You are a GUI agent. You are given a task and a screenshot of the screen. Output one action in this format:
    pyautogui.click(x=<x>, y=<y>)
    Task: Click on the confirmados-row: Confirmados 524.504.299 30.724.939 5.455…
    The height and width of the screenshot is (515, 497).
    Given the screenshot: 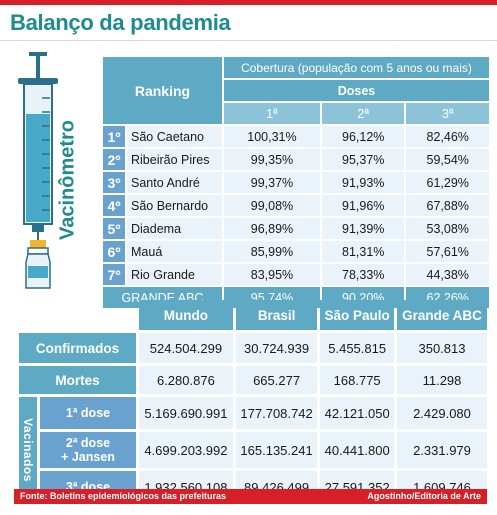 What is the action you would take?
    pyautogui.click(x=253, y=348)
    